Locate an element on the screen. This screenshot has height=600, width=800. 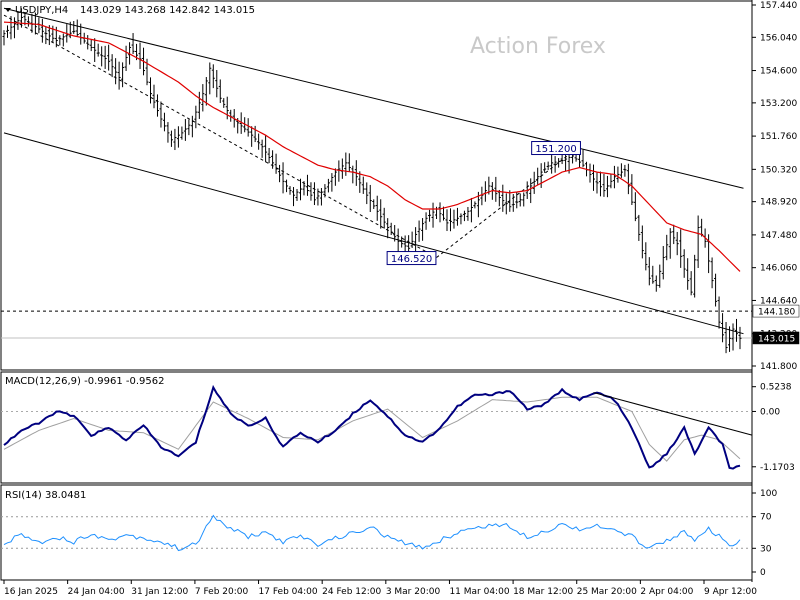
macd-main-line is located at coordinates (372, 427).